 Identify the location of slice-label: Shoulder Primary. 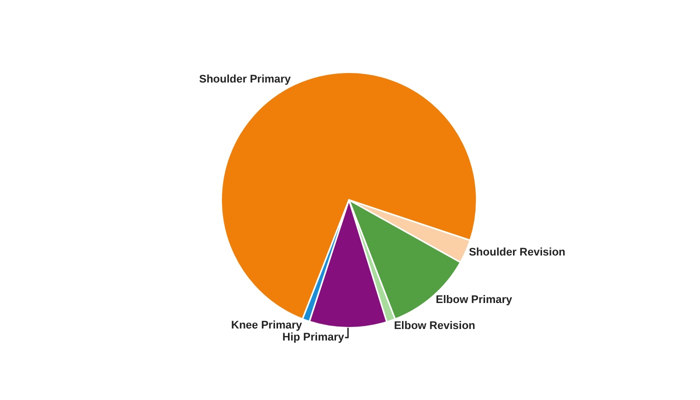
(245, 79).